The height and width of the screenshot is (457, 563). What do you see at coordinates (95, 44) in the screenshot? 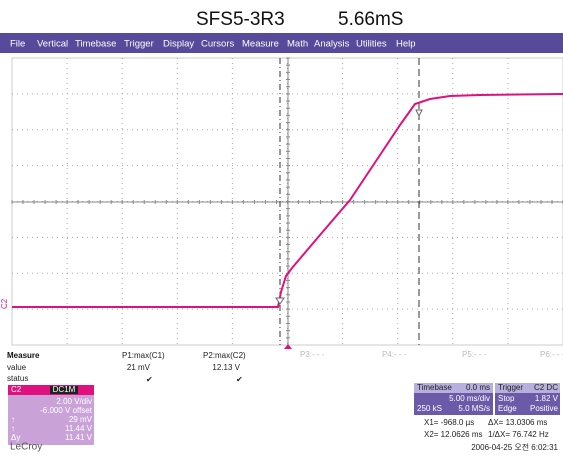
I see `menu-item: Timebase` at bounding box center [95, 44].